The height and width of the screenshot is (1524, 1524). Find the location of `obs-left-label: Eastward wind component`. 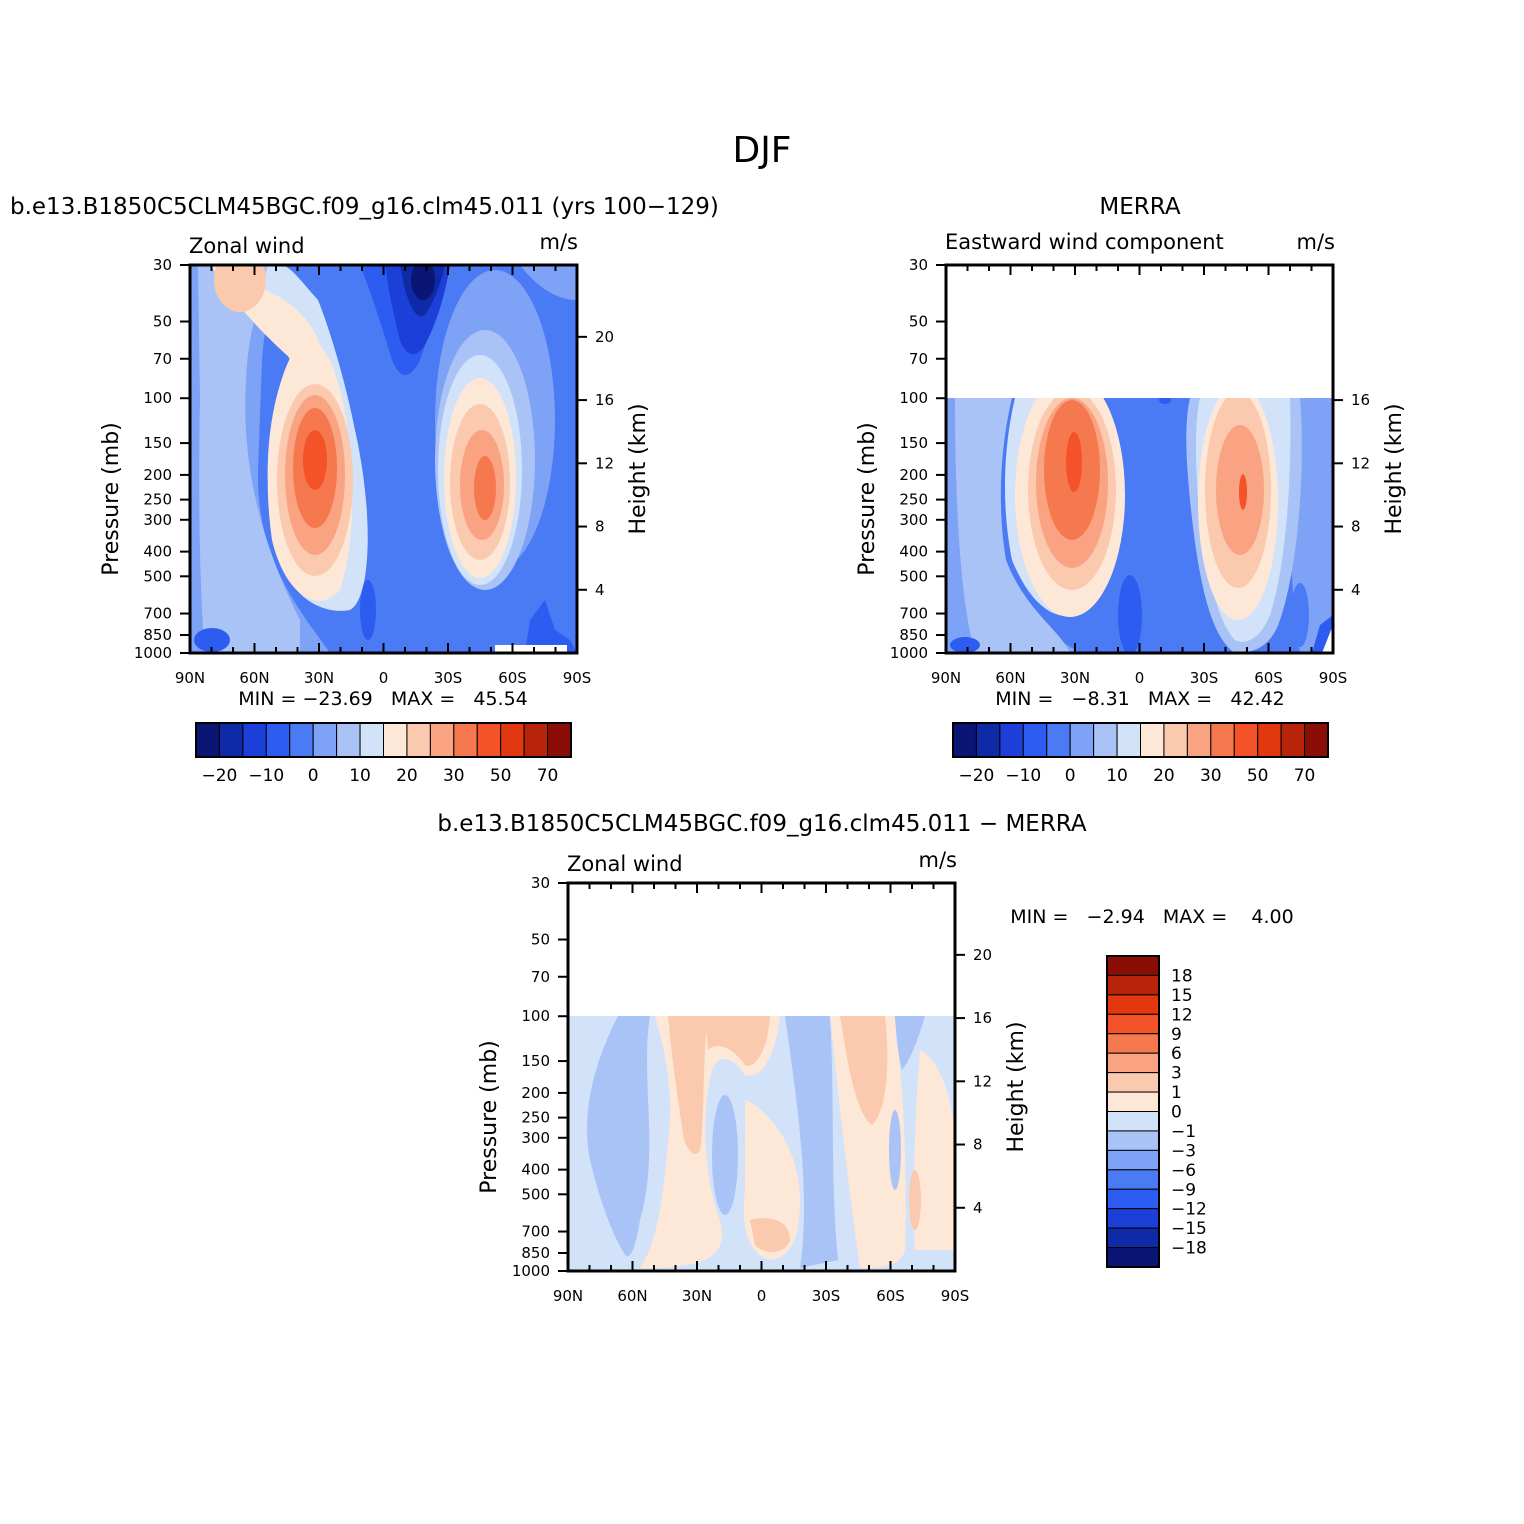

obs-left-label: Eastward wind component is located at coordinates (1084, 242).